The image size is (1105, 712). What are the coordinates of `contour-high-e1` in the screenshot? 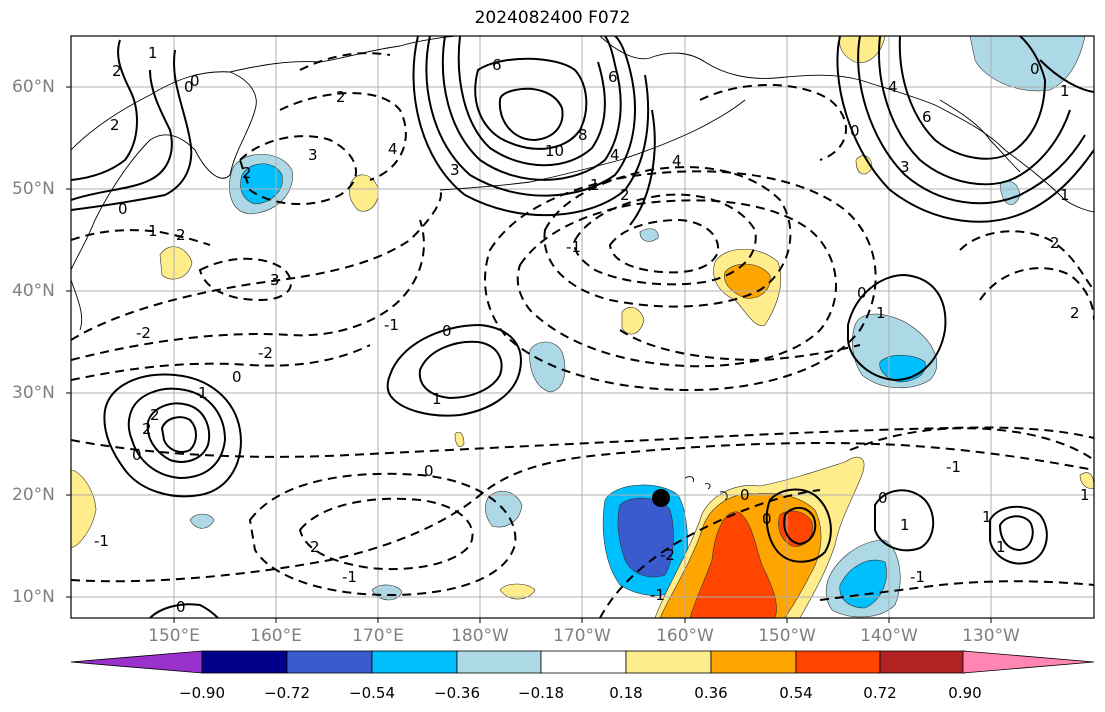 It's located at (965, 129).